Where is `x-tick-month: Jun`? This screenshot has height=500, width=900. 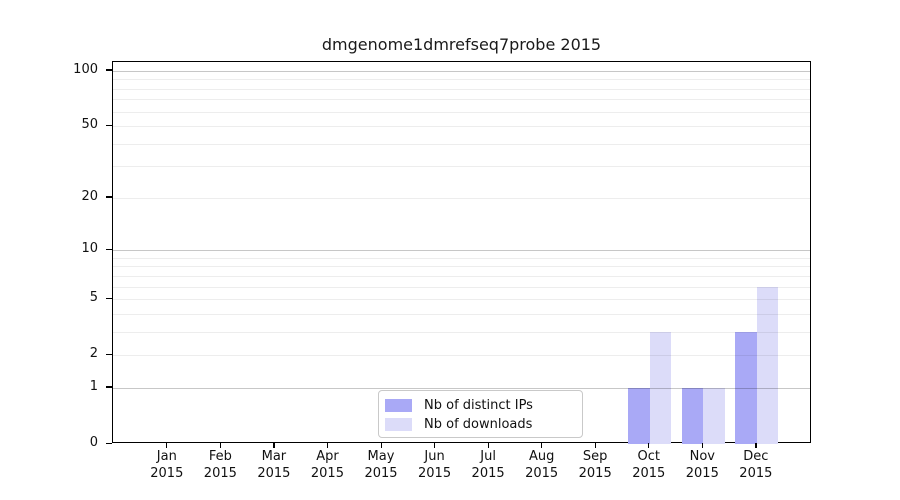
x-tick-month: Jun is located at coordinates (434, 456).